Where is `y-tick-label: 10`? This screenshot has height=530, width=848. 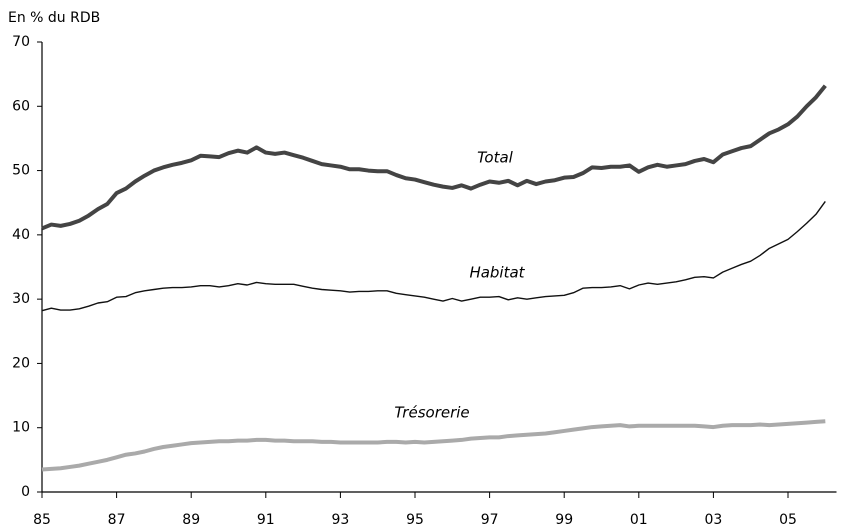 y-tick-label: 10 is located at coordinates (21, 428).